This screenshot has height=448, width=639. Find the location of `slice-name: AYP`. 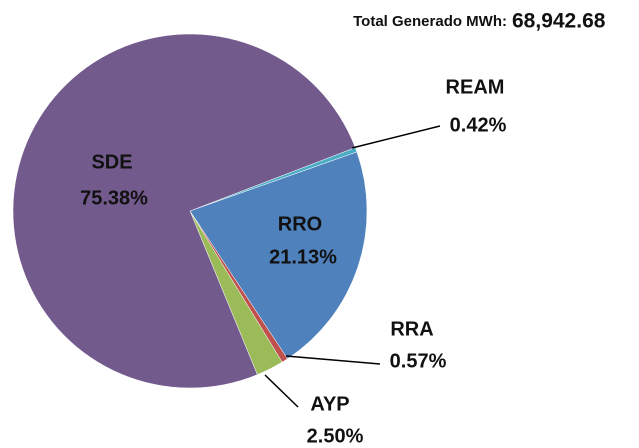

slice-name: AYP is located at coordinates (329, 404).